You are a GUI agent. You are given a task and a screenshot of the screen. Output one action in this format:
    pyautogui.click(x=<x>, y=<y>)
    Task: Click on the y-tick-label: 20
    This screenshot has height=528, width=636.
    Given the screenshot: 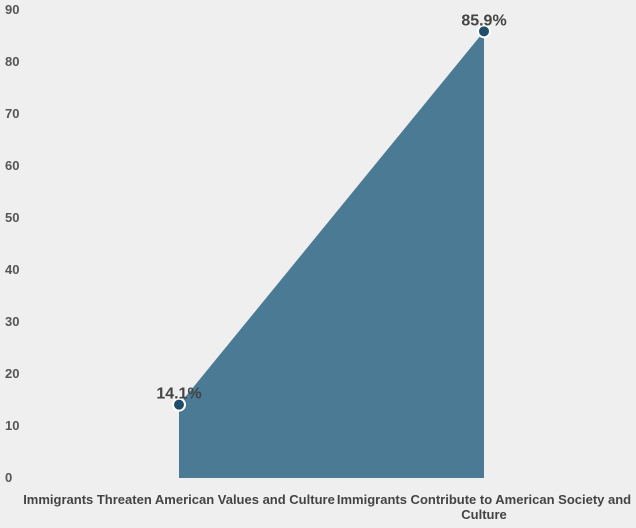 What is the action you would take?
    pyautogui.click(x=12, y=373)
    